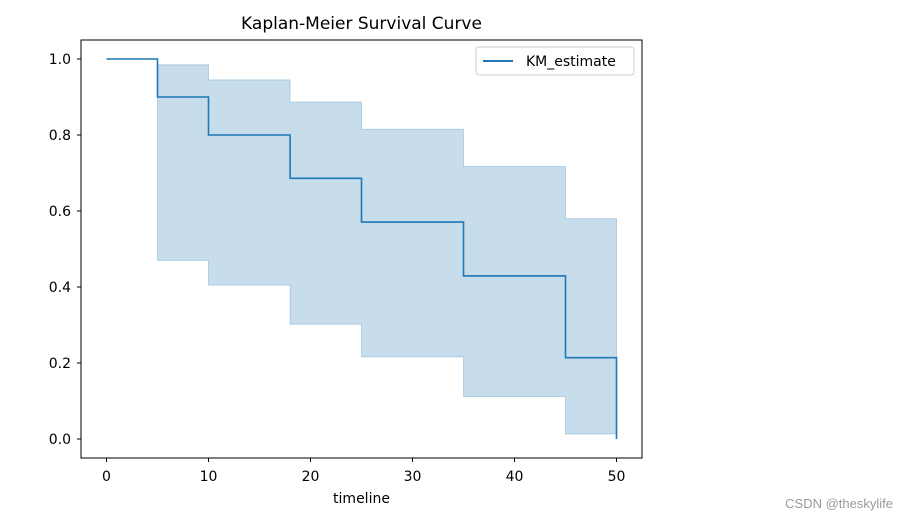  Describe the element at coordinates (60, 212) in the screenshot. I see `y-tick-label: 0.6` at that location.